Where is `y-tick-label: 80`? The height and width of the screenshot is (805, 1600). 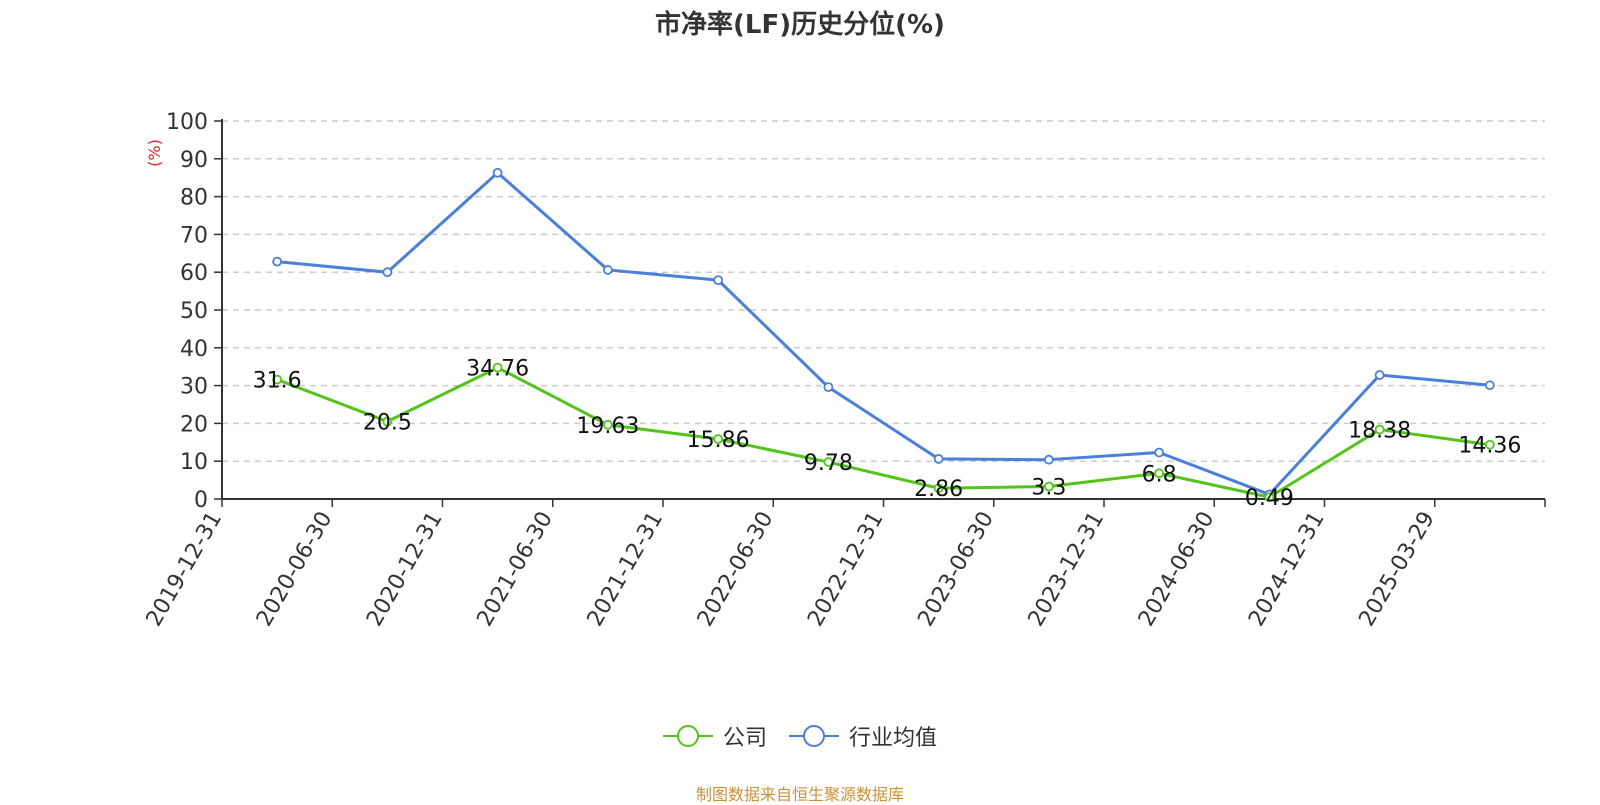
y-tick-label: 80 is located at coordinates (194, 198).